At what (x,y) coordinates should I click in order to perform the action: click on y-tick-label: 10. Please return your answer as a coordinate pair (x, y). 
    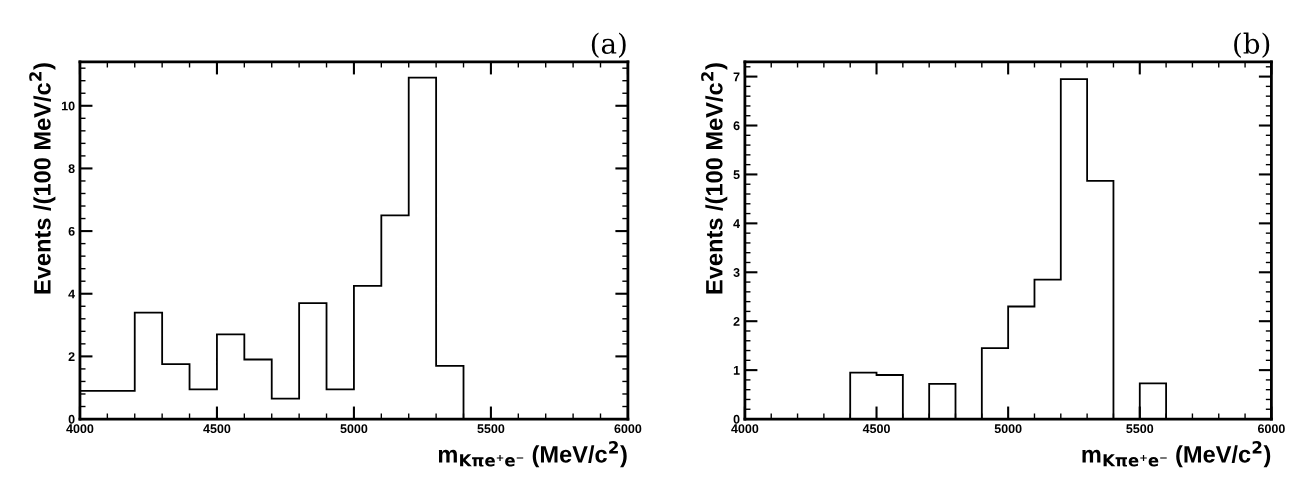
    Looking at the image, I should click on (68, 106).